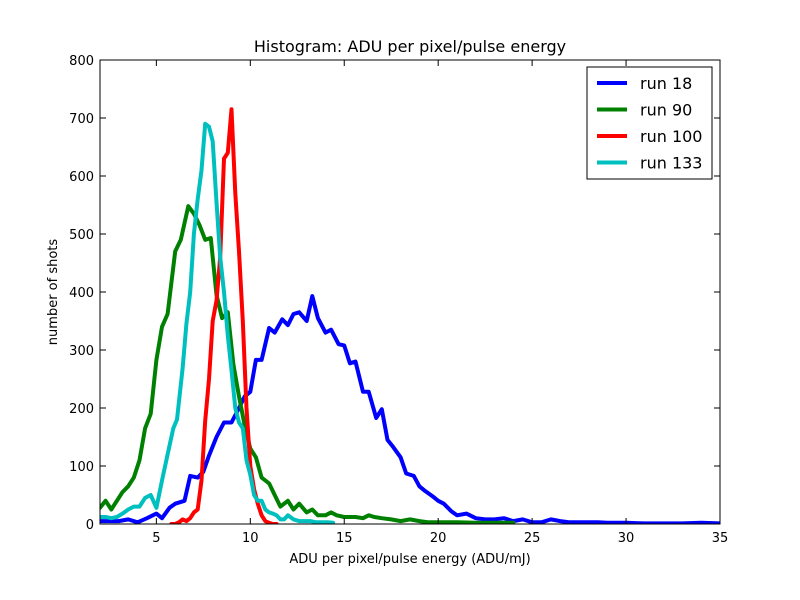 The width and height of the screenshot is (800, 600). I want to click on y-tick-label: 400, so click(81, 293).